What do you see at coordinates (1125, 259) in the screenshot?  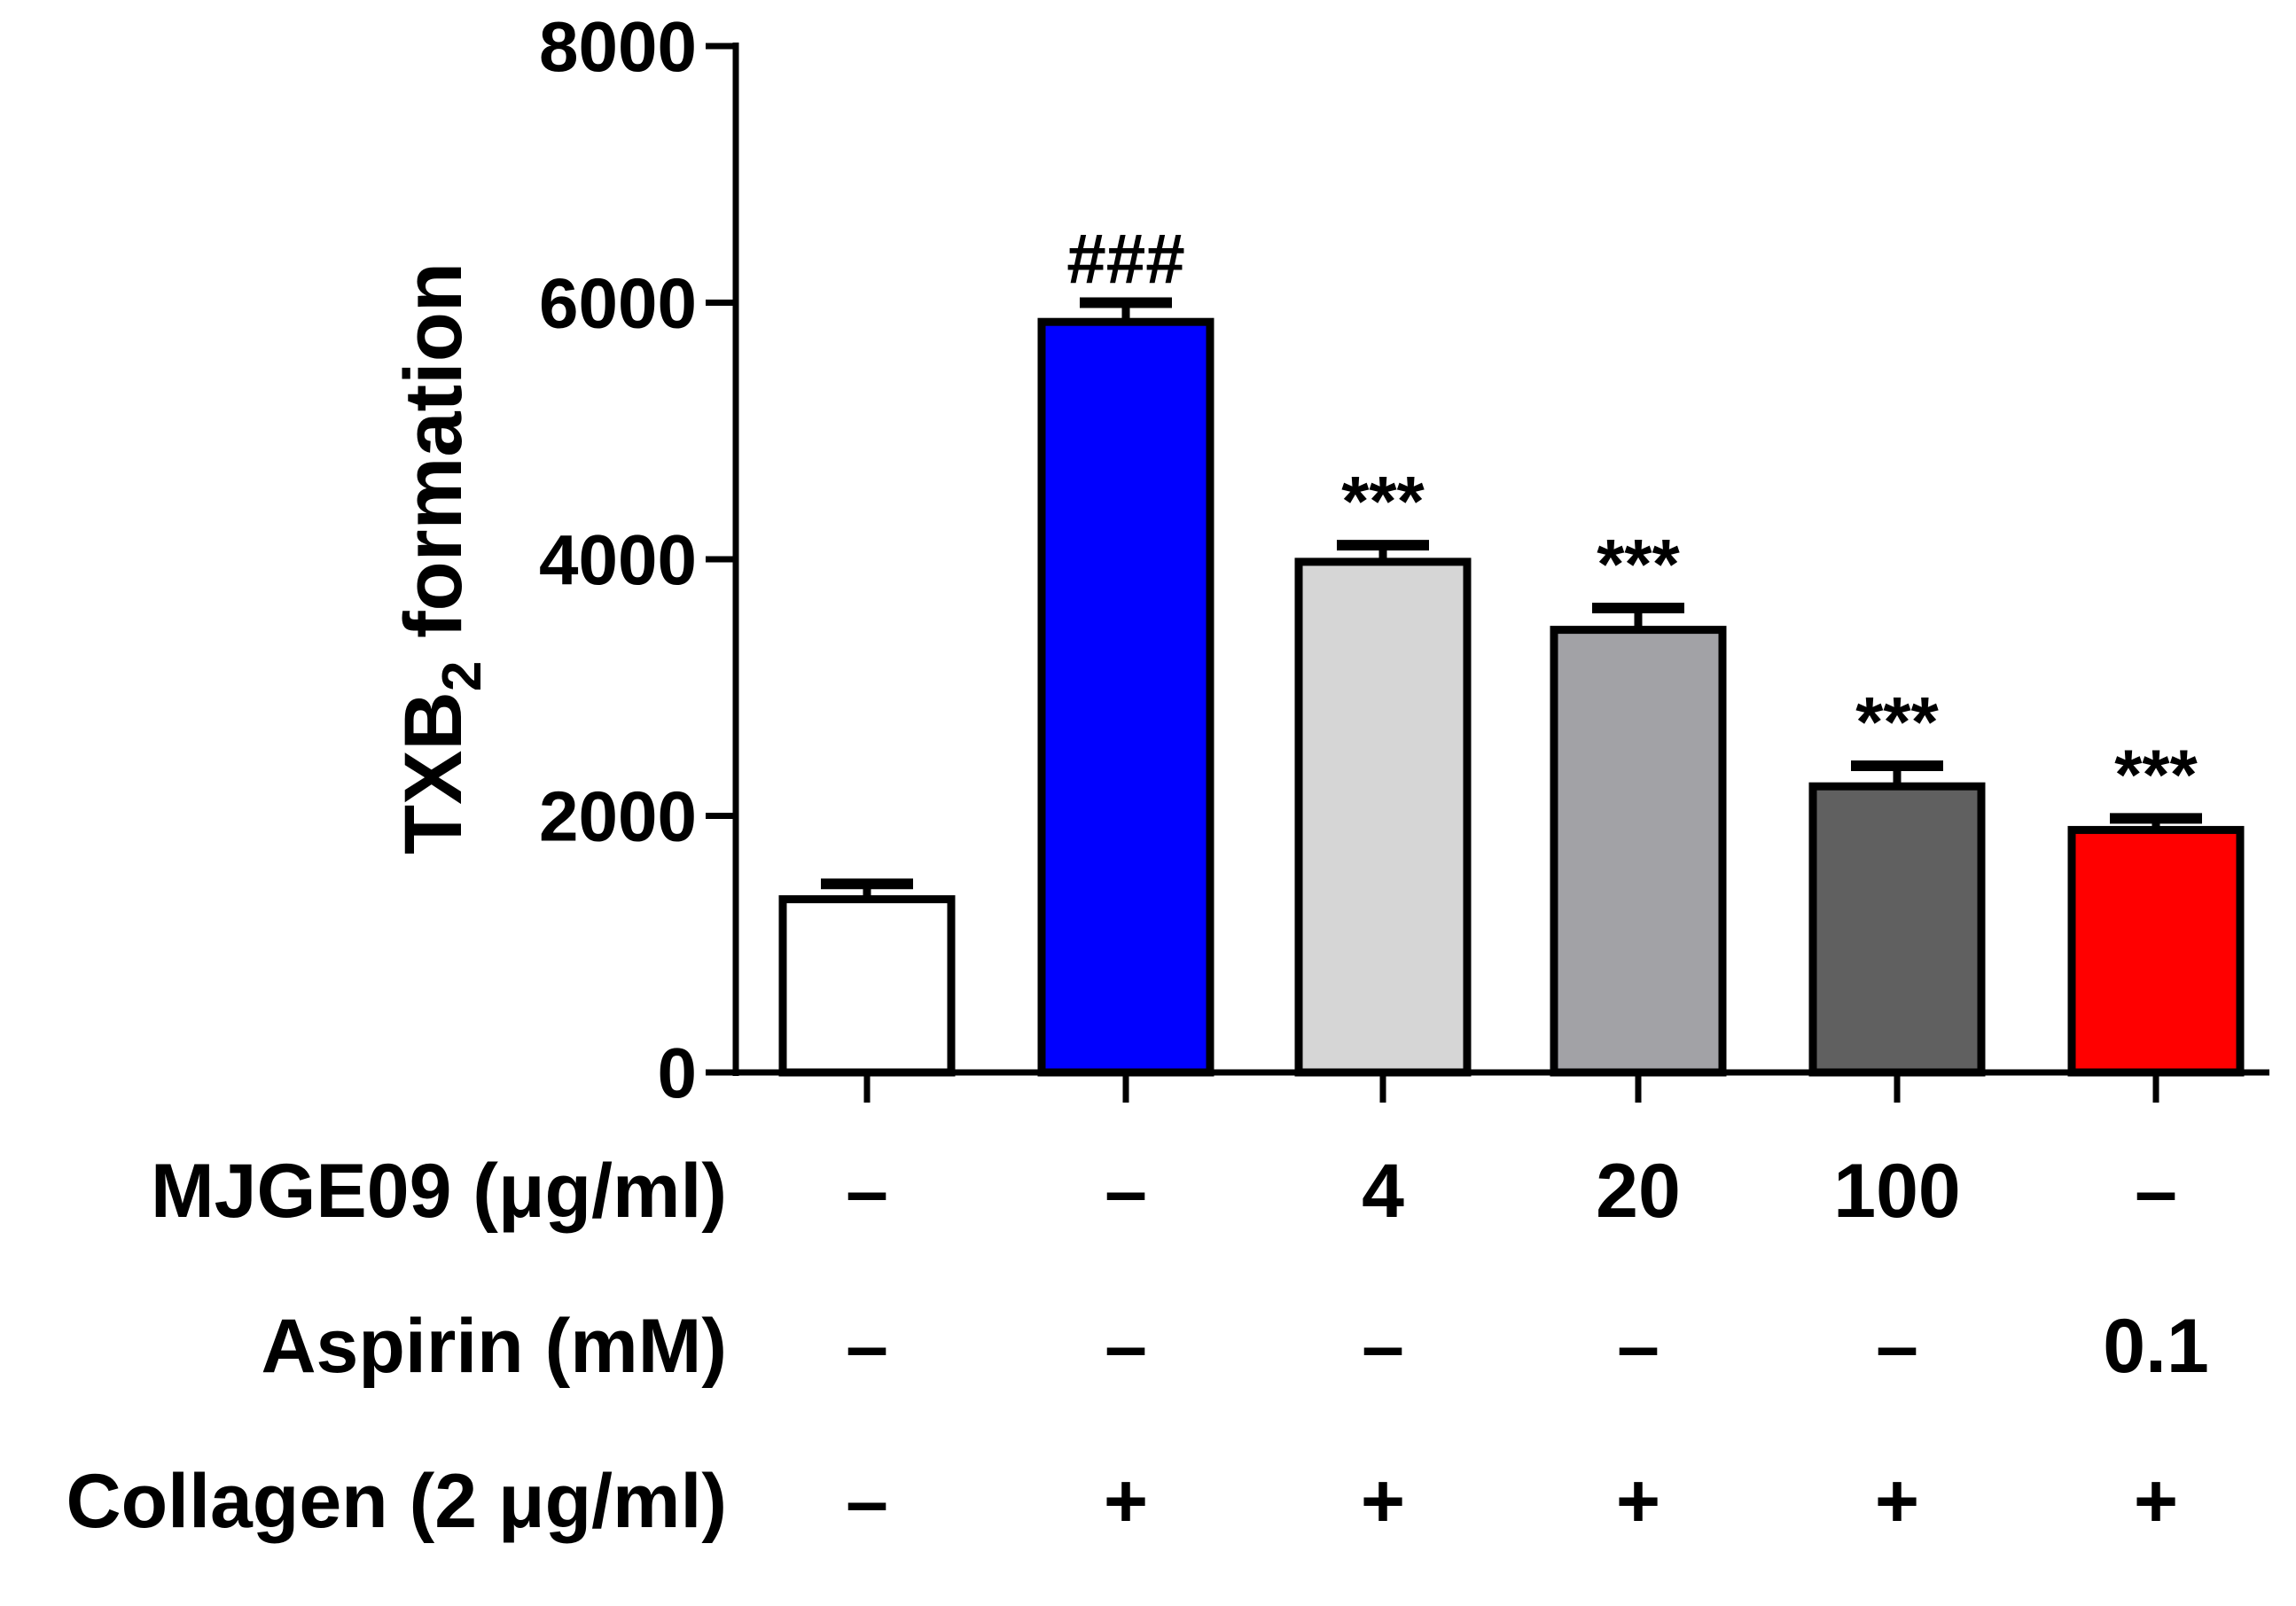 I see `significance-label: ###` at bounding box center [1125, 259].